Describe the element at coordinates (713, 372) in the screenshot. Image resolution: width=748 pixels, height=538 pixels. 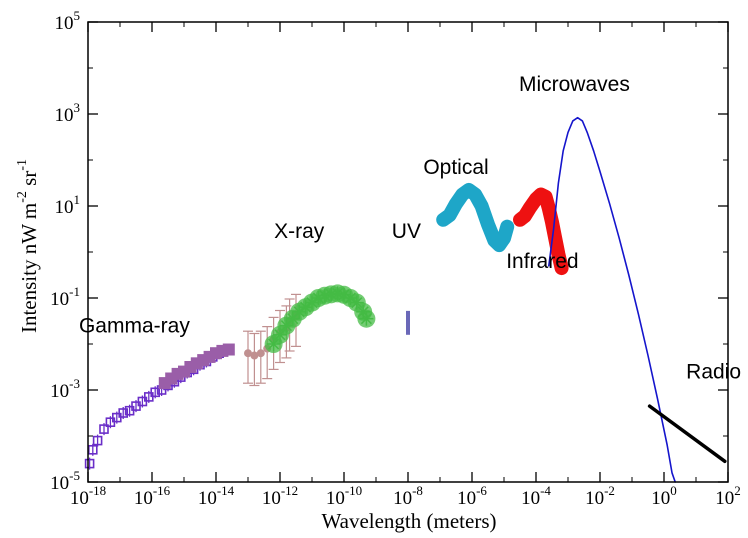
I see `annotation-radio: Radio` at that location.